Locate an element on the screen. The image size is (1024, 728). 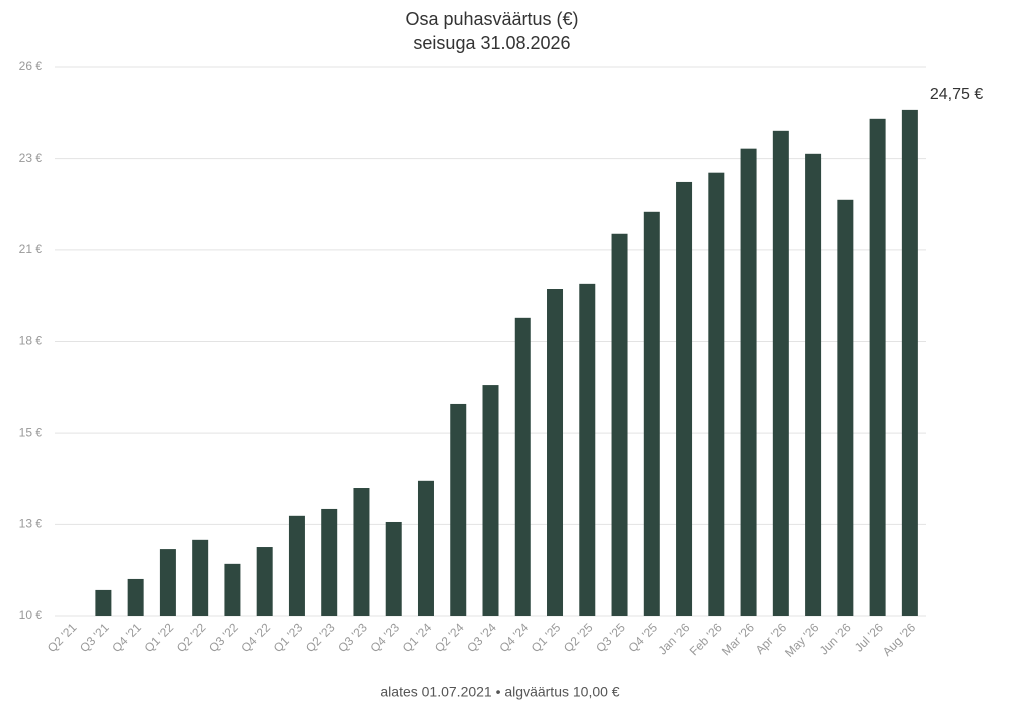
x-tick-label: Q3 '25 is located at coordinates (610, 637).